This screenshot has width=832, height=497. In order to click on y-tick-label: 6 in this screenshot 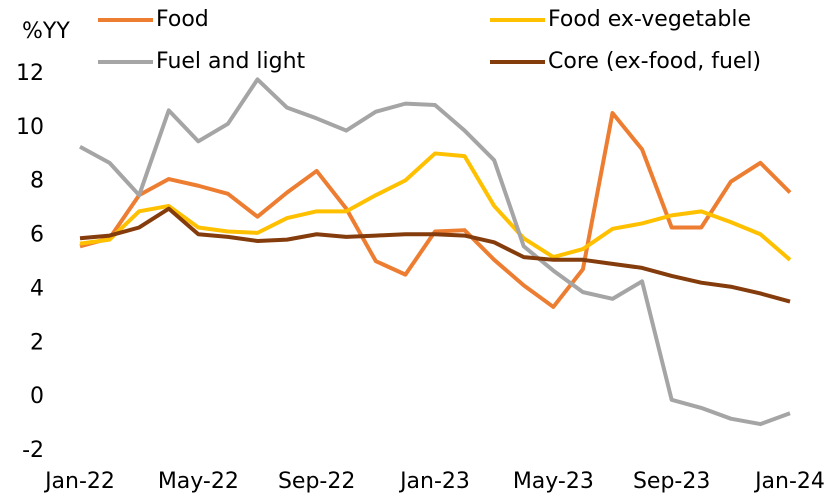, I will do `click(37, 235)`.